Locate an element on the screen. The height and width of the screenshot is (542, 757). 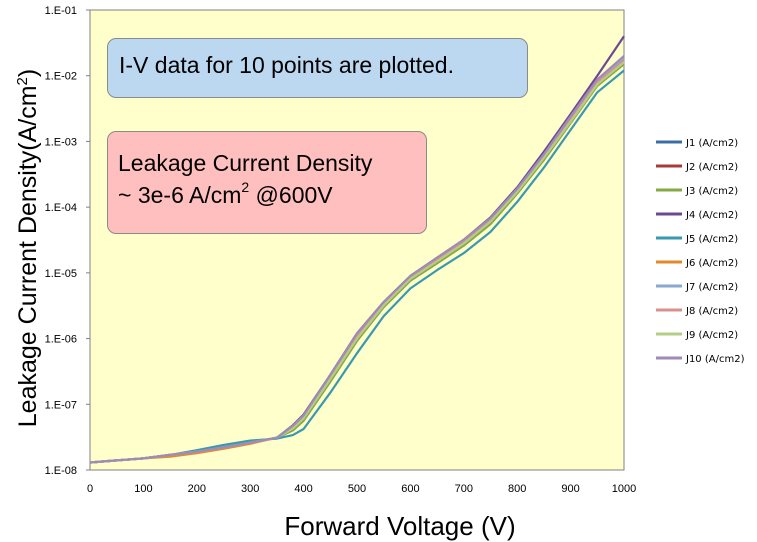
x-axis-title: Forward Voltage (V) is located at coordinates (399, 526).